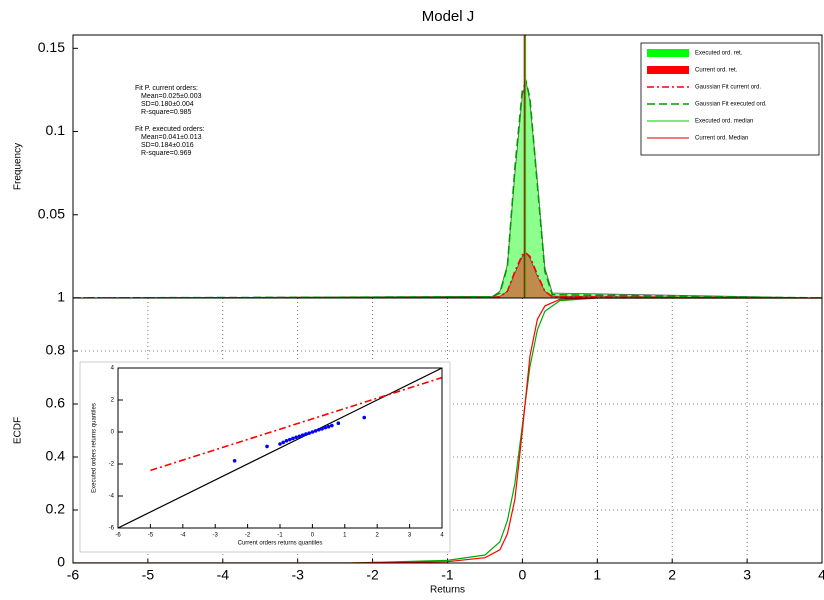 This screenshot has width=824, height=600. I want to click on y-tick-label: 0.1, so click(56, 130).